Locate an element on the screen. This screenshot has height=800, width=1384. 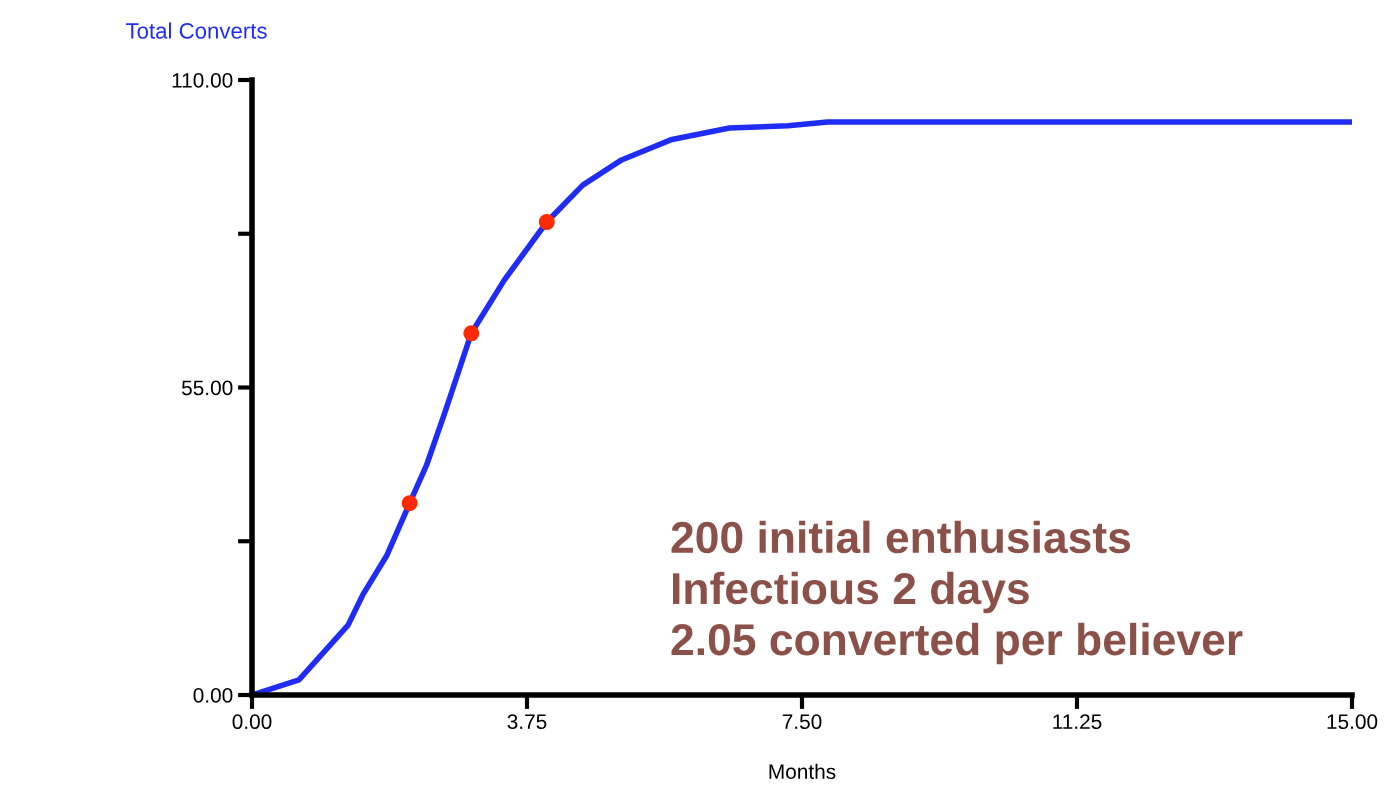
annotation: 200 initial enthusiasts Infectious 2 days 2.05 converted per believer is located at coordinates (957, 592).